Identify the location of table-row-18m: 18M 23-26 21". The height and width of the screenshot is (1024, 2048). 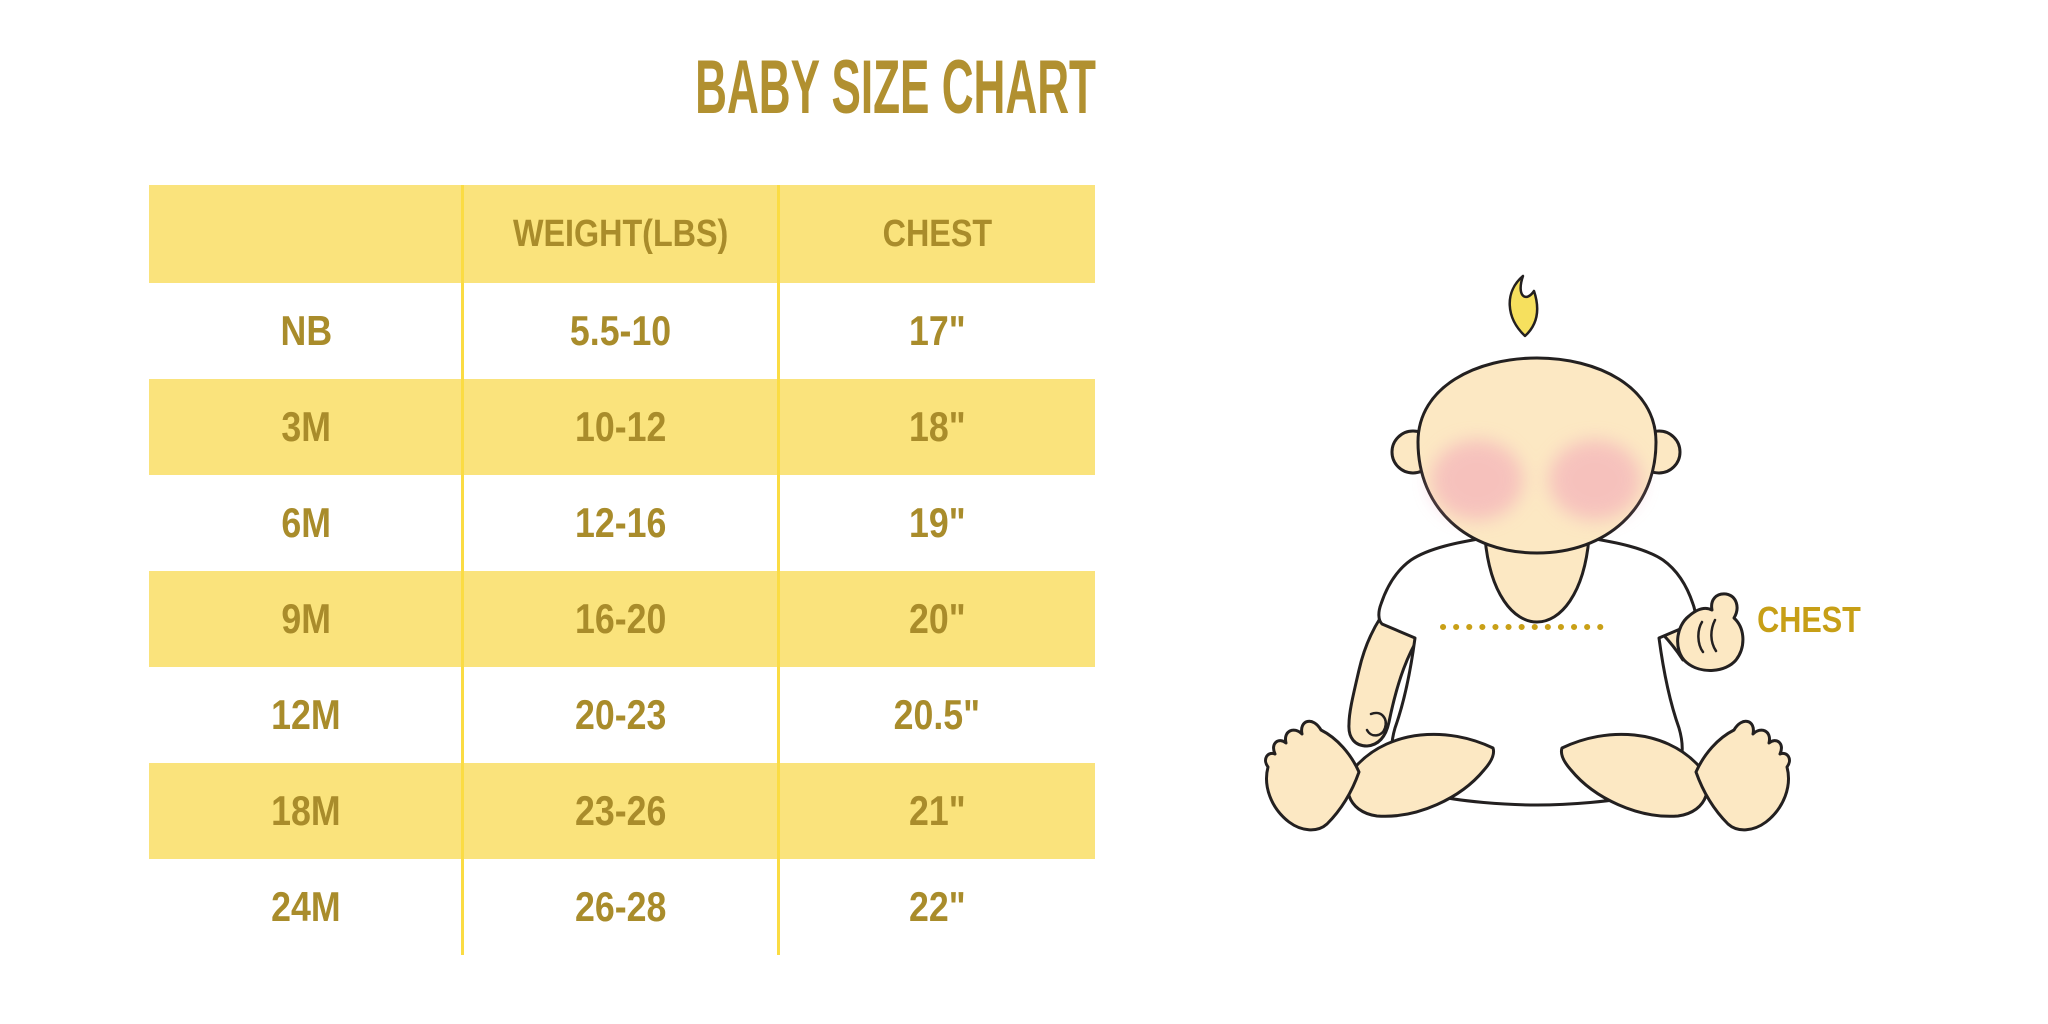
(622, 811).